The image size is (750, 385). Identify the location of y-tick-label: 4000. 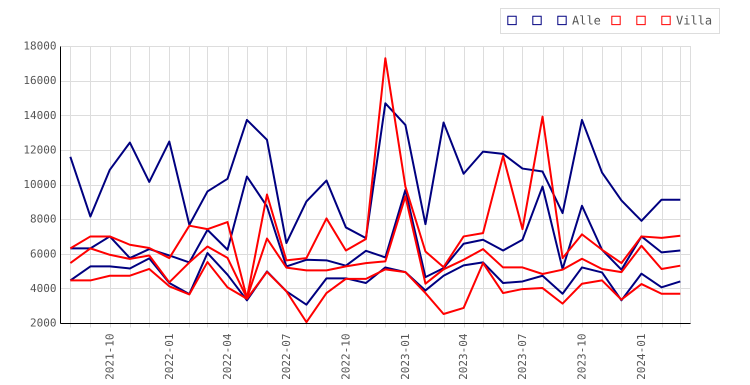
(43, 288).